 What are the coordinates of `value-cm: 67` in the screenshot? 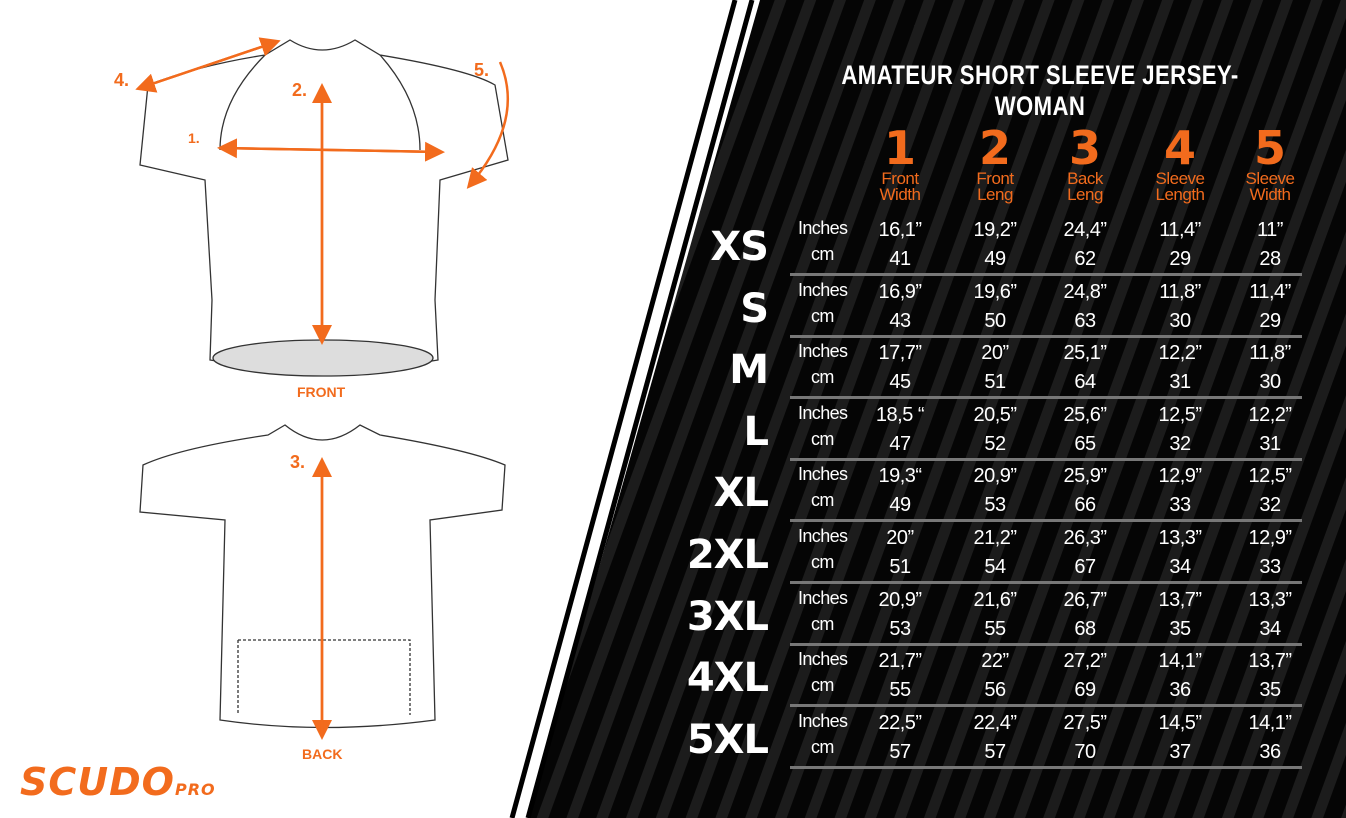 It's located at (1085, 567).